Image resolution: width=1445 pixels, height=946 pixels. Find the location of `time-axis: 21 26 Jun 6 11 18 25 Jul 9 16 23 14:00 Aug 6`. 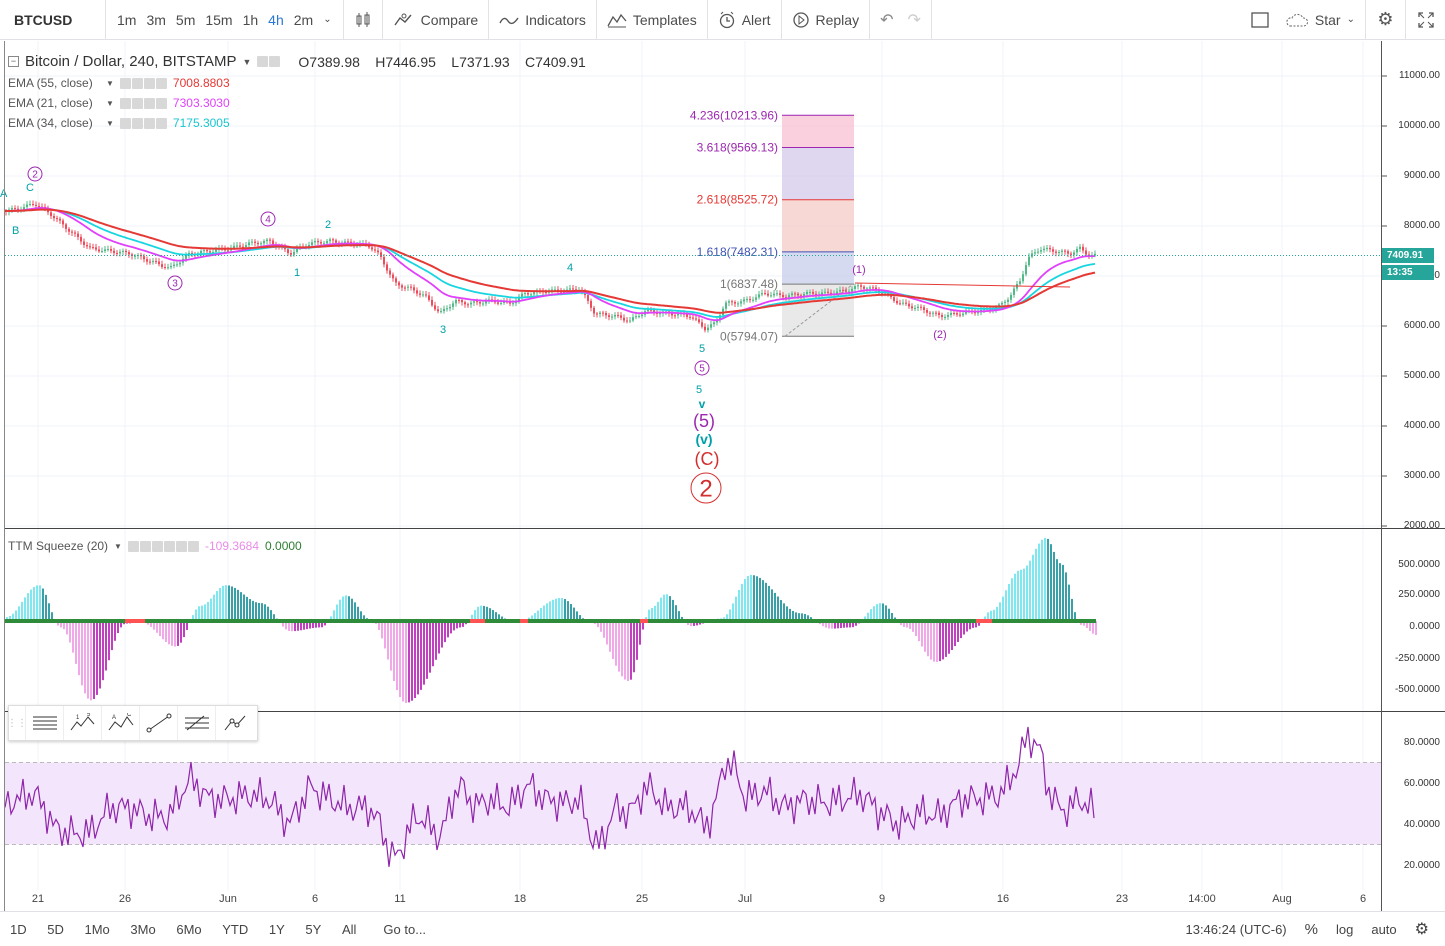

time-axis: 21 26 Jun 6 11 18 25 Jul 9 16 23 14:00 Aug 6 is located at coordinates (692, 900).